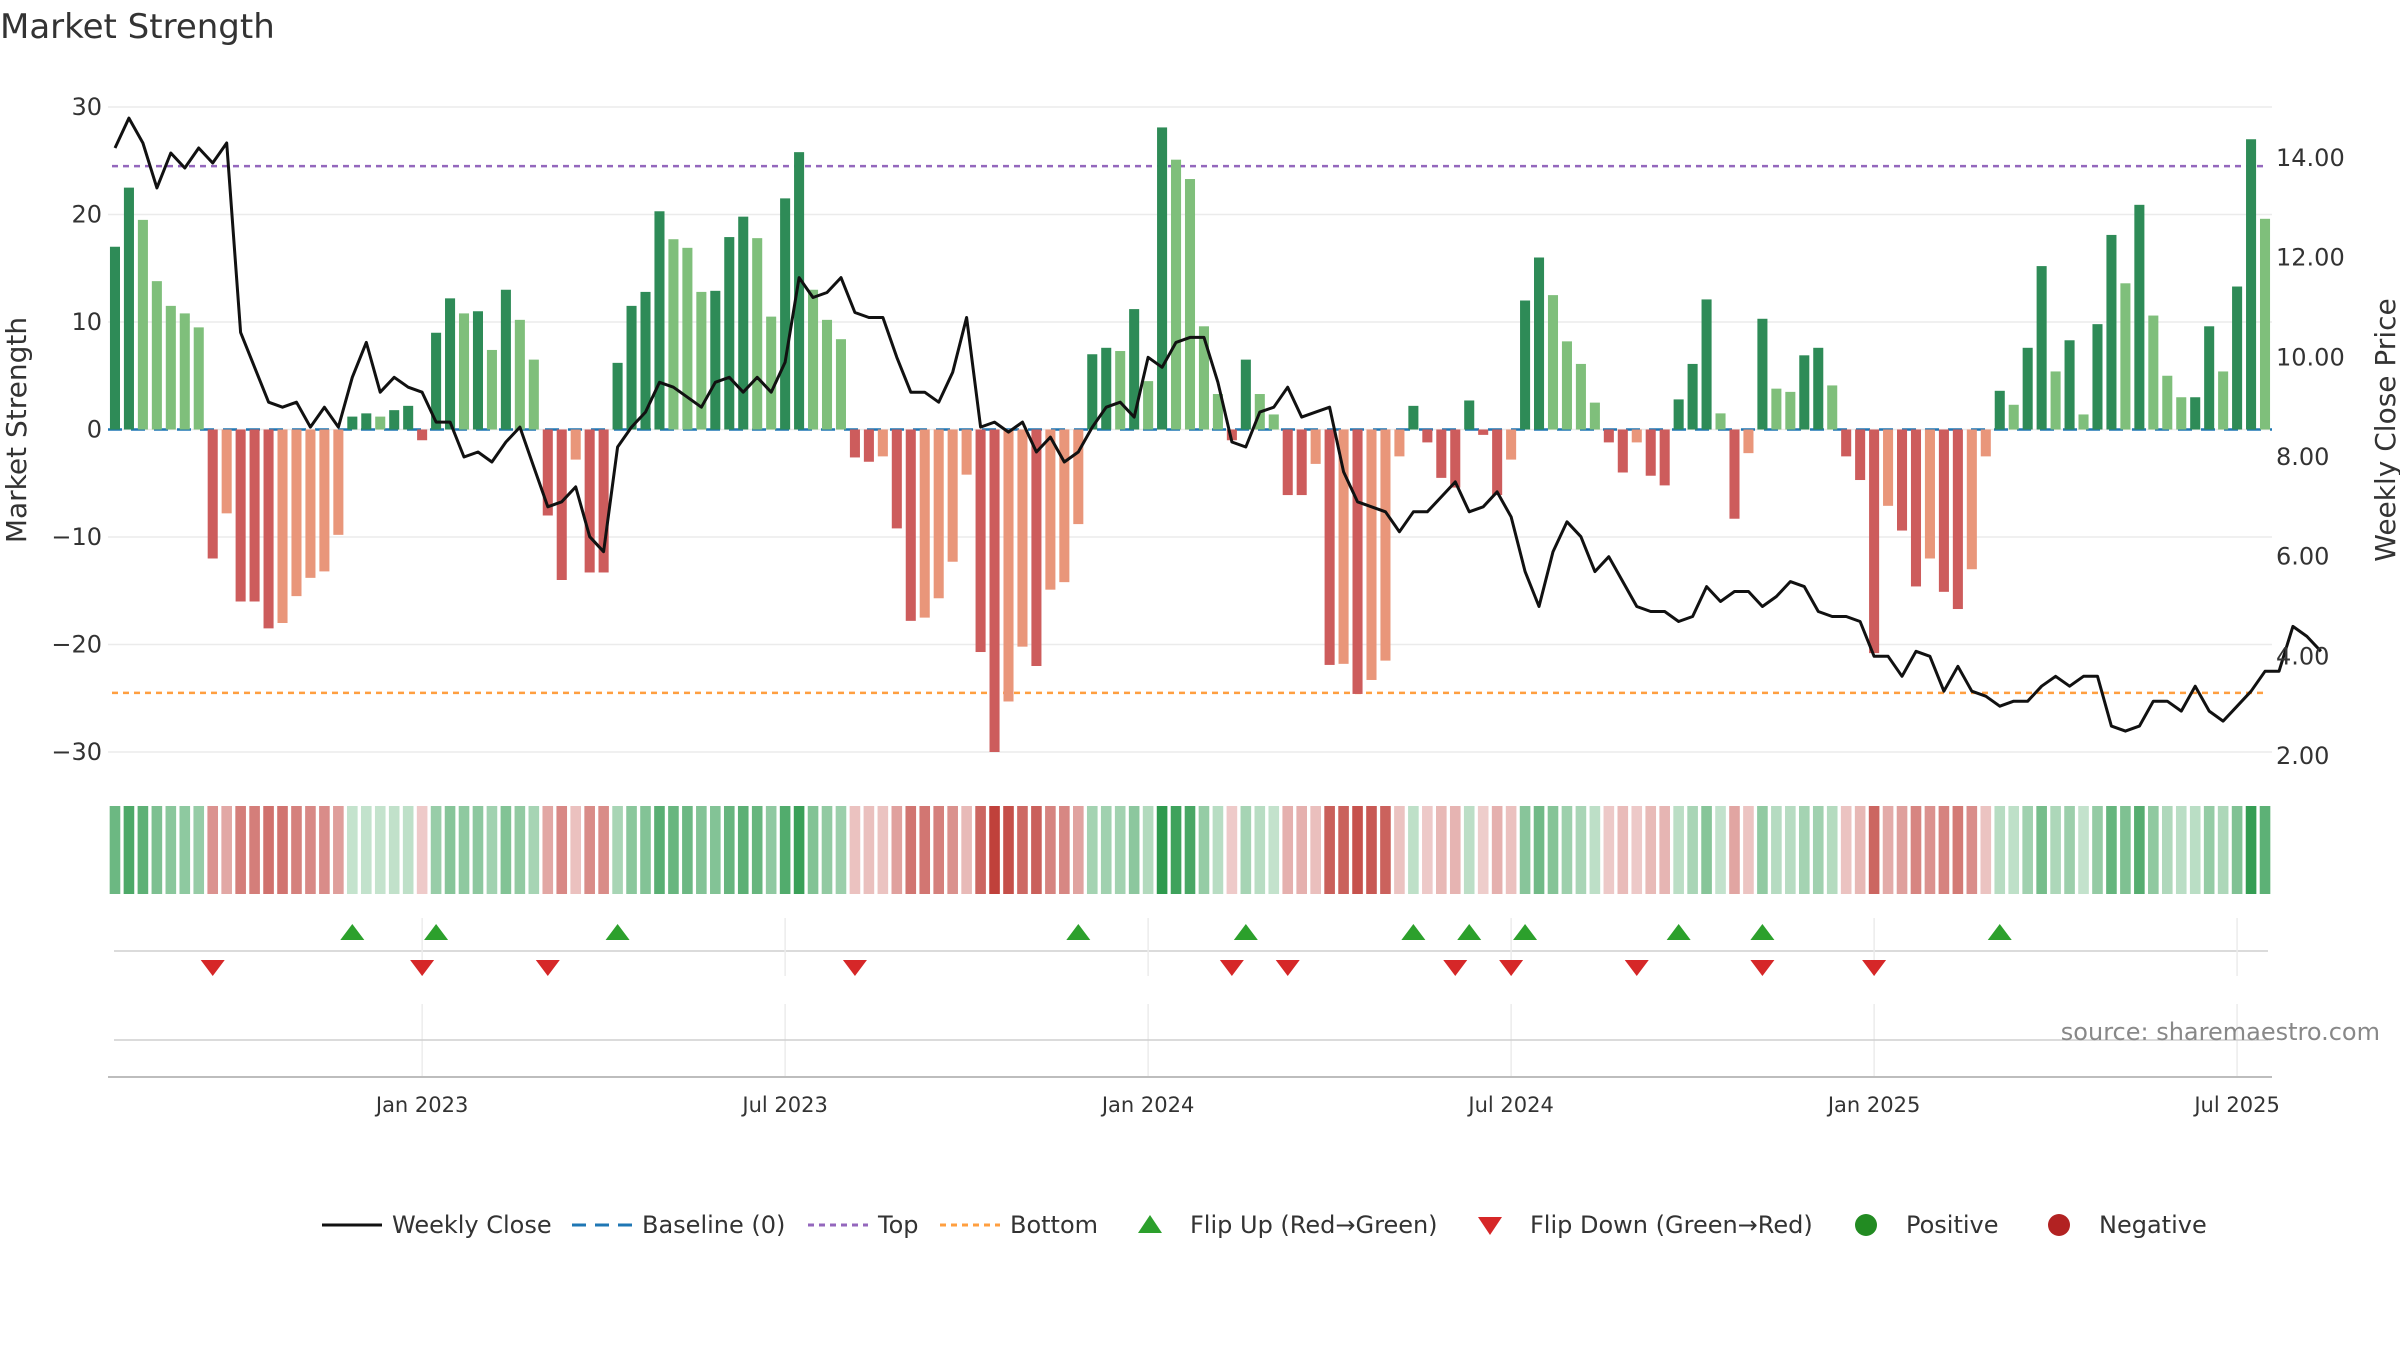 The width and height of the screenshot is (2400, 1350). Describe the element at coordinates (2302, 656) in the screenshot. I see `y2-tick-label: 4.00` at that location.